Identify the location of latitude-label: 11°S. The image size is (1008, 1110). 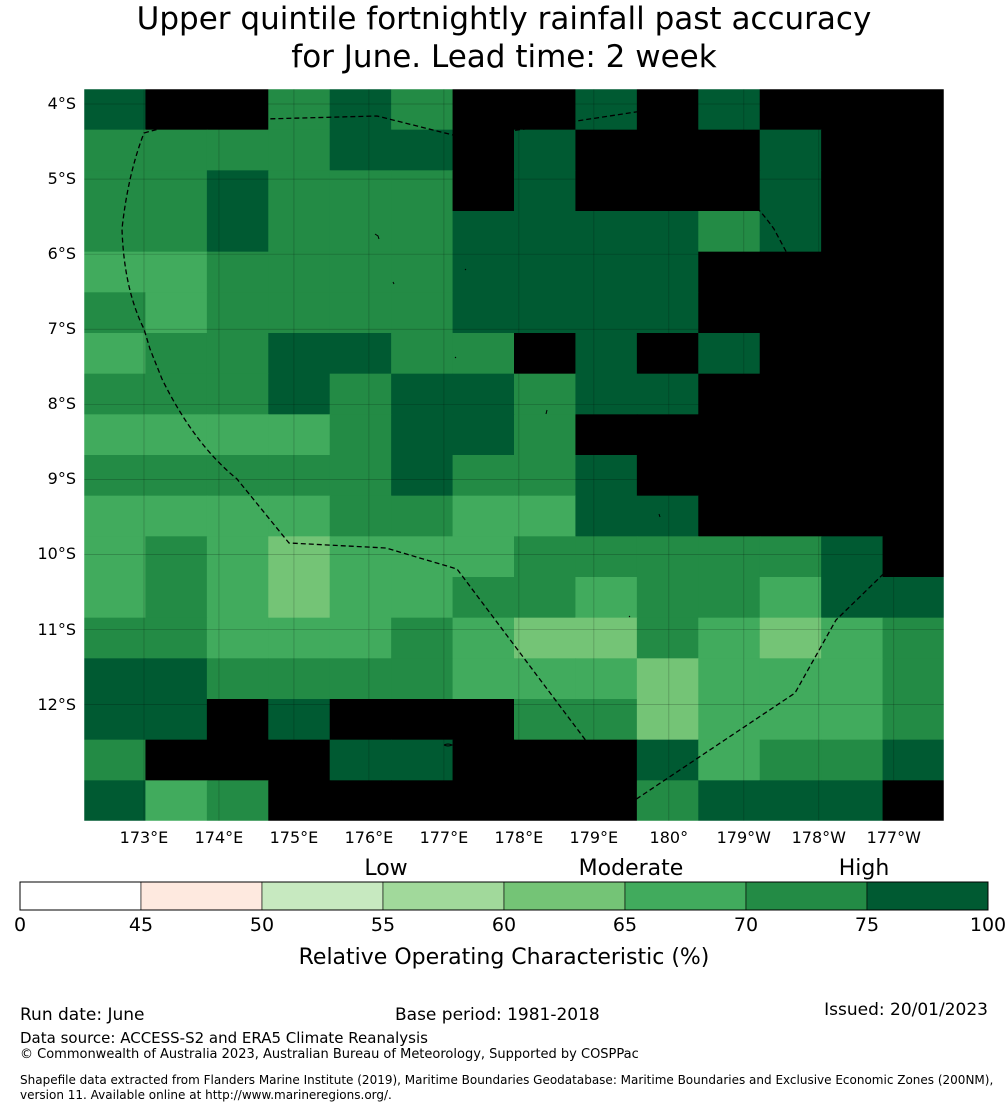
(56, 629).